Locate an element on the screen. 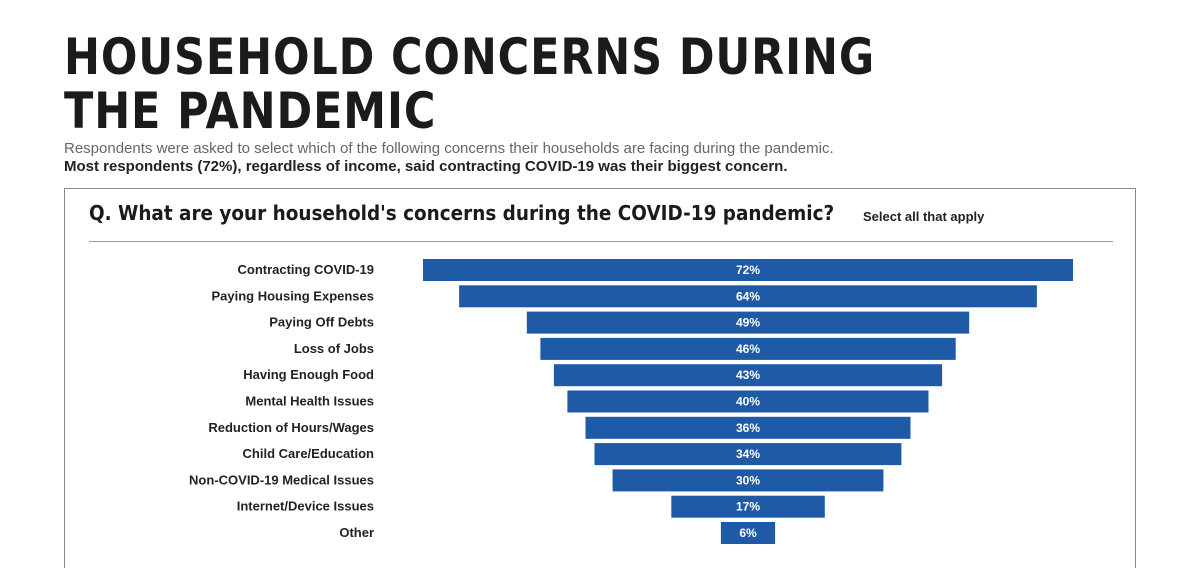 The width and height of the screenshot is (1200, 569). bar-value-label: 30% is located at coordinates (748, 480).